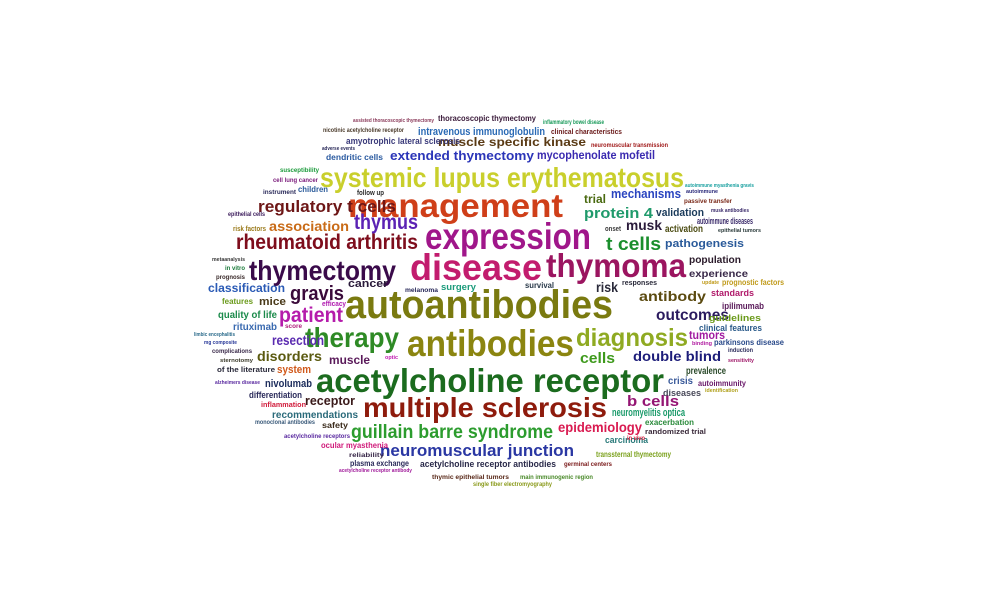 The height and width of the screenshot is (600, 982). I want to click on word-dendritic-cells: dendritic cells, so click(355, 157).